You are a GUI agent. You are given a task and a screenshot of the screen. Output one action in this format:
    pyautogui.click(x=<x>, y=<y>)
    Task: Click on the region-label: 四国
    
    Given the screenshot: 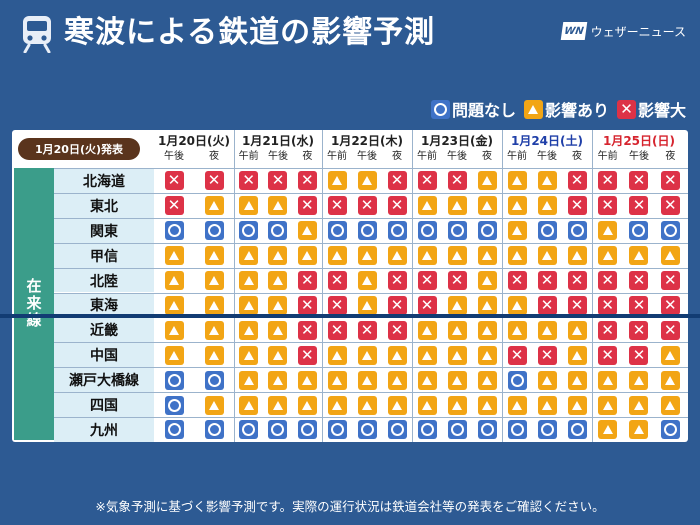 What is the action you would take?
    pyautogui.click(x=104, y=405)
    